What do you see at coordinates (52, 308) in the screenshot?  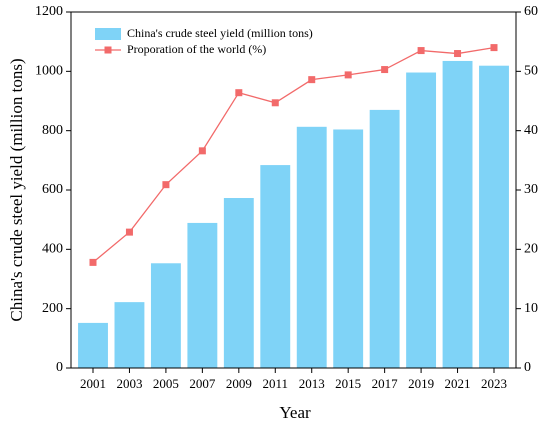 I see `y-tick-label: 200` at bounding box center [52, 308].